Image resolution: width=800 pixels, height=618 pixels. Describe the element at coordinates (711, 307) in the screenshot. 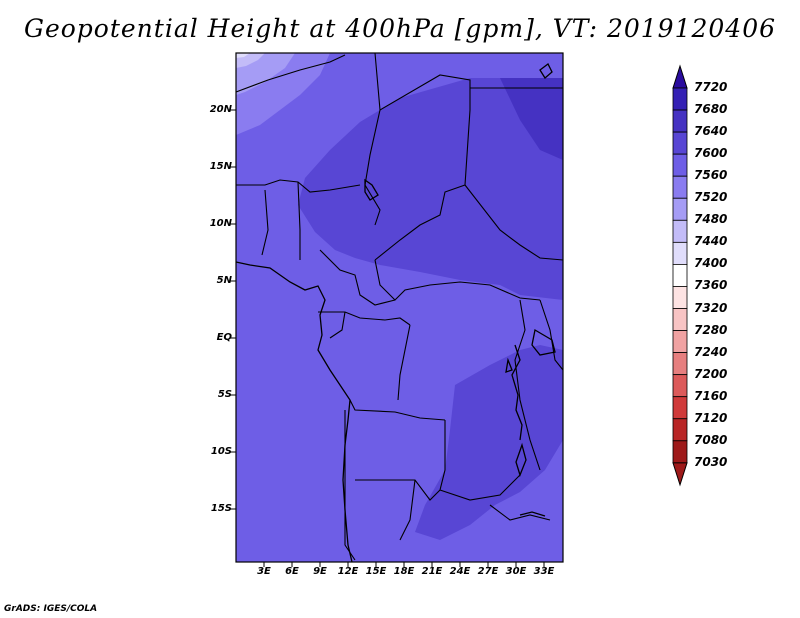

I see `colorbar-level-label: 7320` at that location.